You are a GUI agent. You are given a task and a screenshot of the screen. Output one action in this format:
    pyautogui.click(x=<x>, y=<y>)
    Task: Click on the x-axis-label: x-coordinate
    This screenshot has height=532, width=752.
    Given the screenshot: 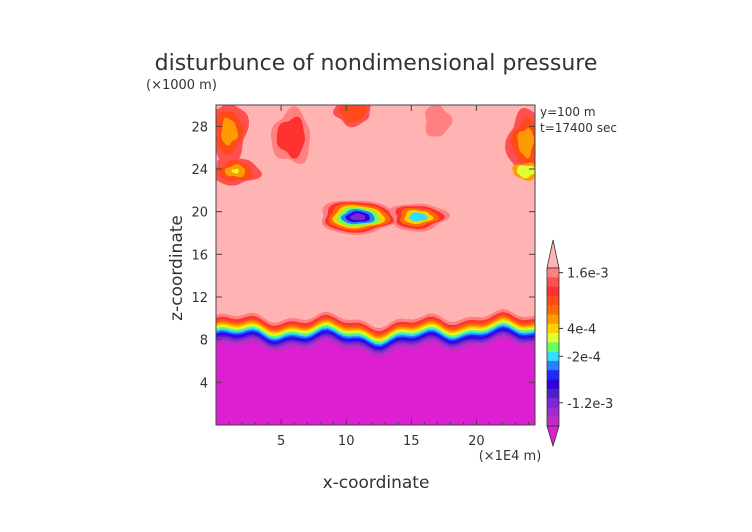 What is the action you would take?
    pyautogui.click(x=376, y=483)
    